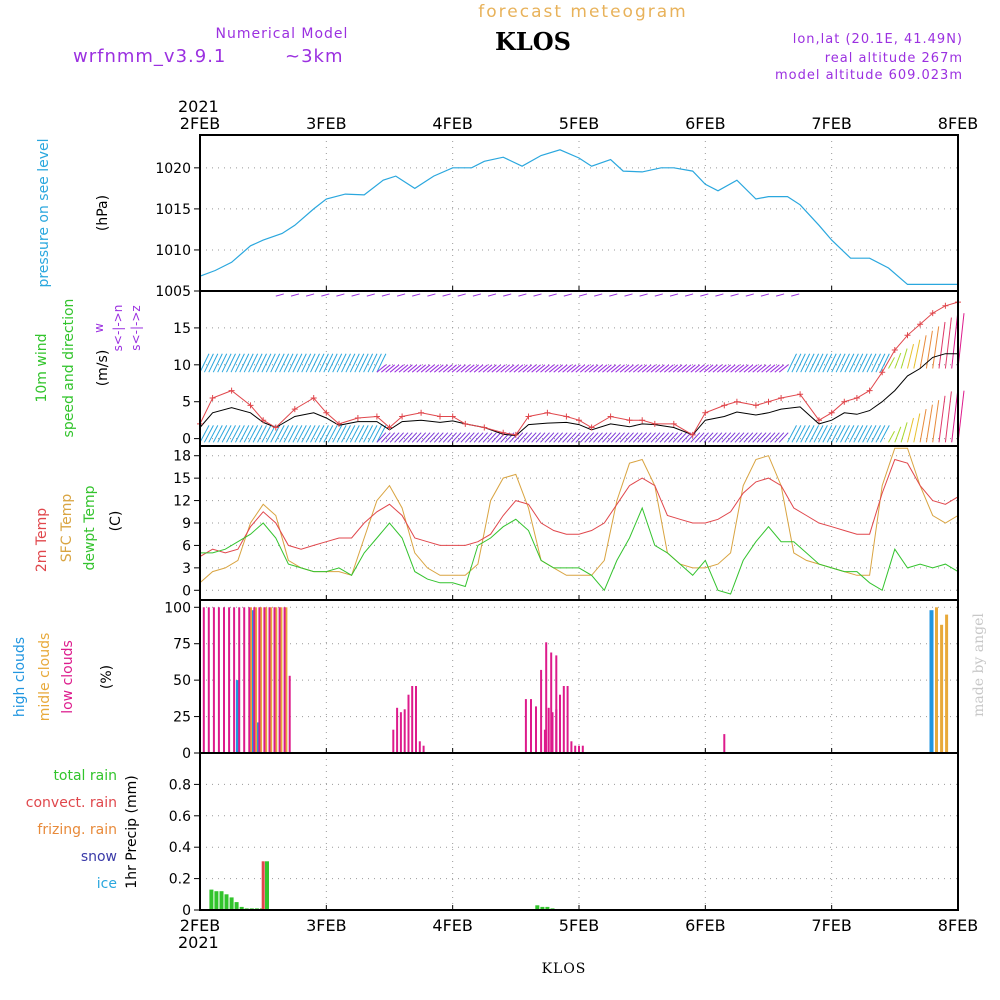 The height and width of the screenshot is (1000, 1000). I want to click on model-label: Numerical Model, so click(282, 34).